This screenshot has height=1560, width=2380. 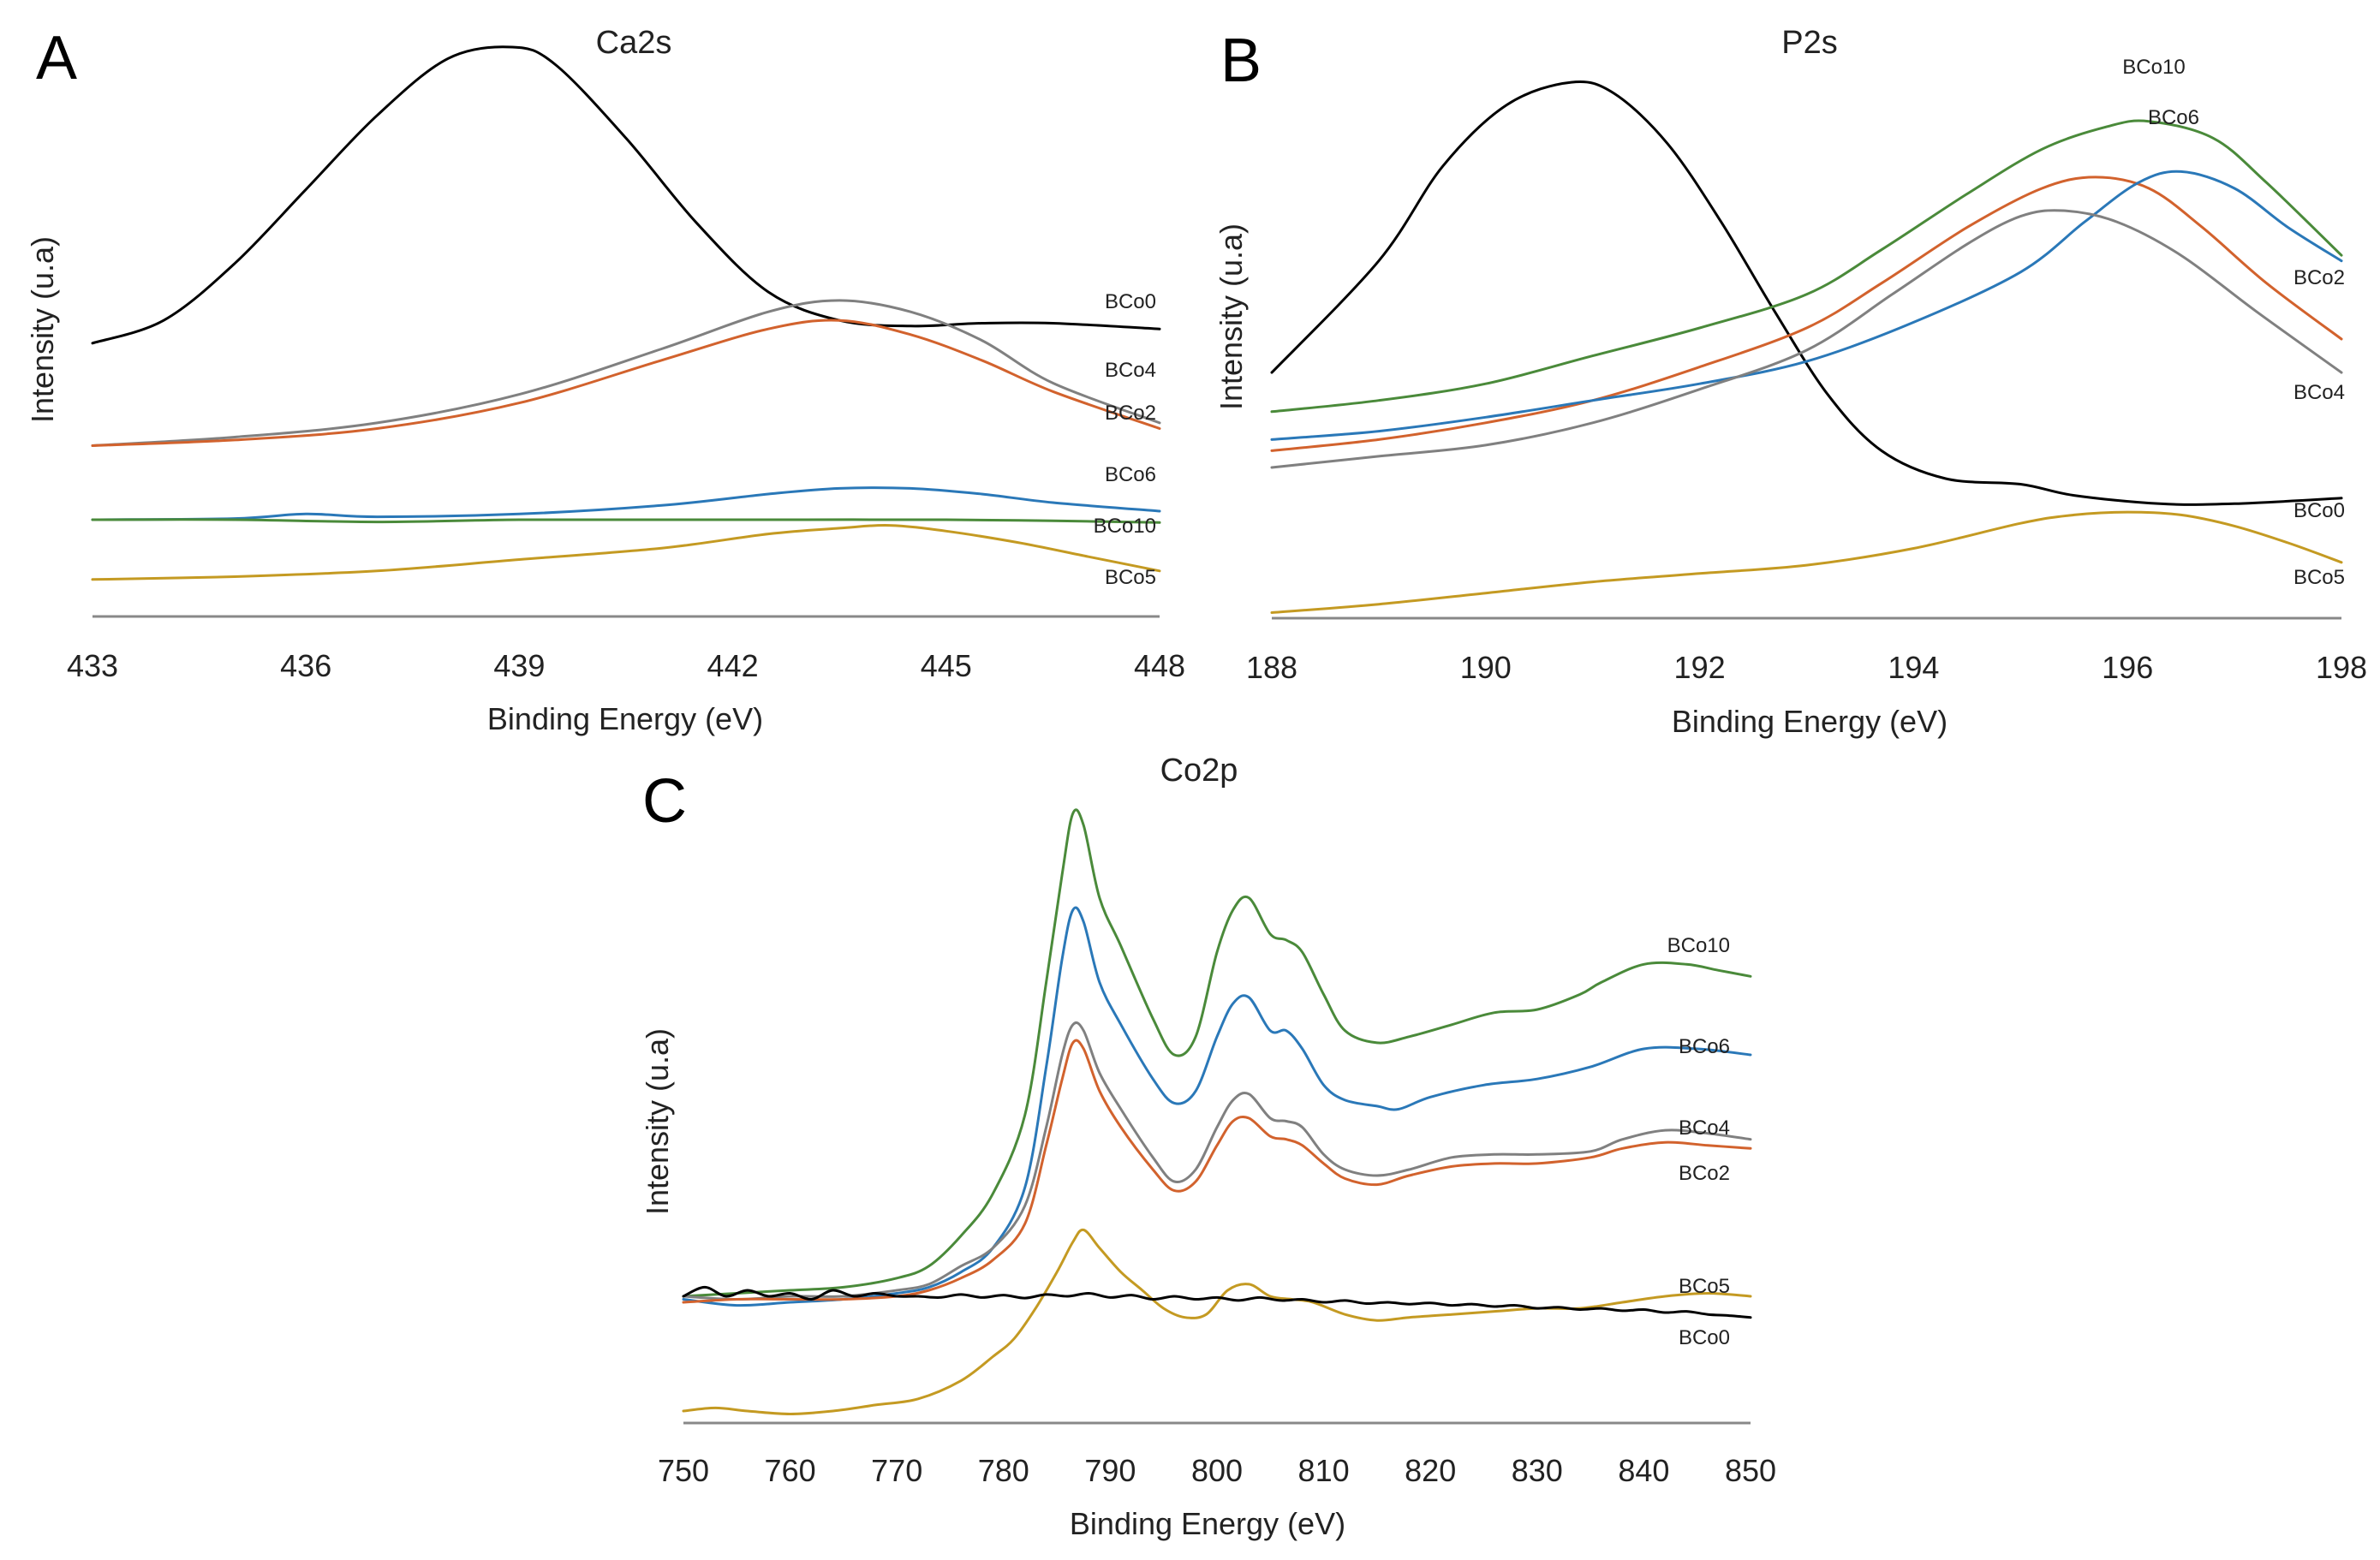 What do you see at coordinates (1207, 1523) in the screenshot?
I see `x-axis-label-c: Binding Energy (eV)` at bounding box center [1207, 1523].